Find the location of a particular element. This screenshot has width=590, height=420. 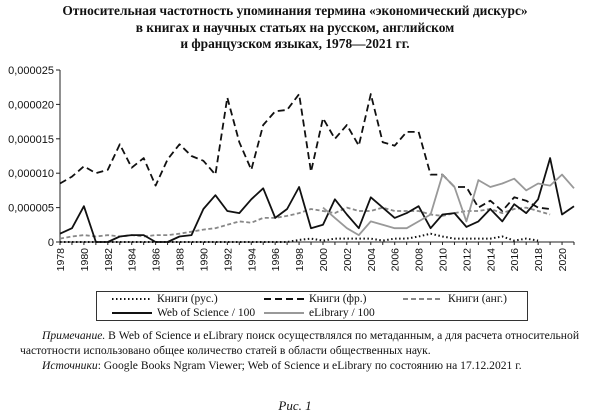

y-tick-label: 0,000005 is located at coordinates (31, 209).